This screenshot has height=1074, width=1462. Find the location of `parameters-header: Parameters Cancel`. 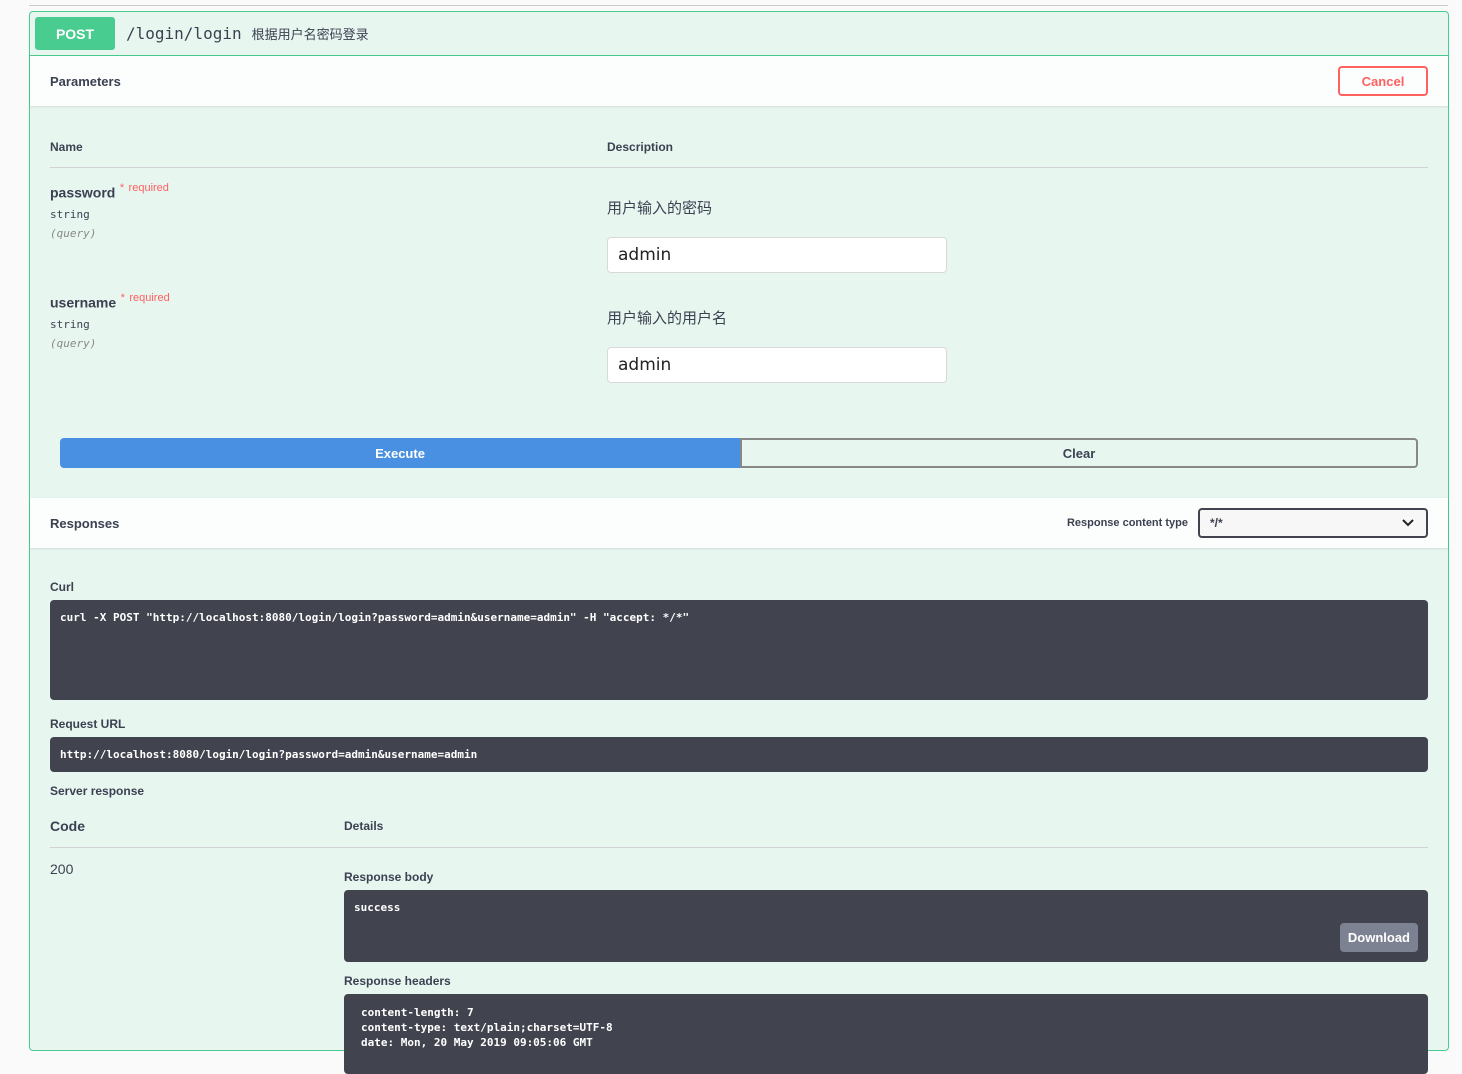

parameters-header: Parameters Cancel is located at coordinates (739, 81).